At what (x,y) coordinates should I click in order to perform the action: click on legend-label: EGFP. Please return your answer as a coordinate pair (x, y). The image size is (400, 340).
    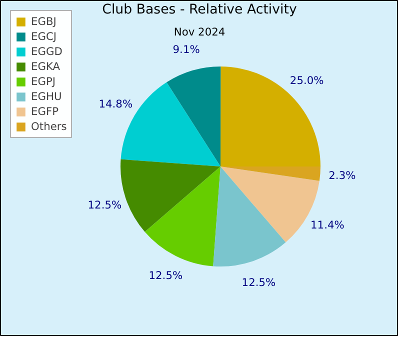
    Looking at the image, I should click on (45, 111).